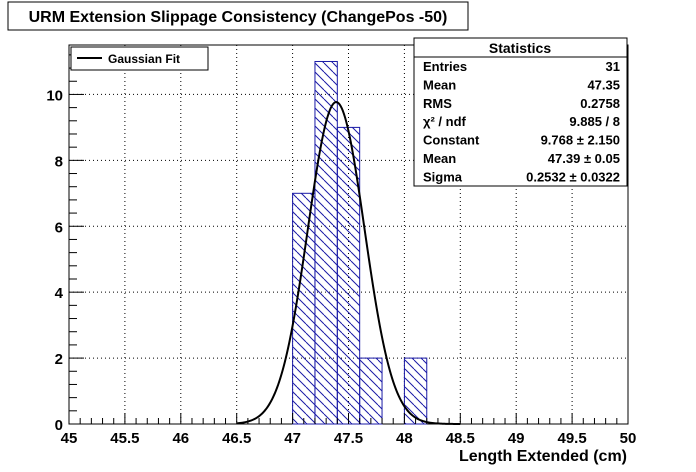 The height and width of the screenshot is (472, 696). Describe the element at coordinates (460, 438) in the screenshot. I see `x-tick-label: 48.5` at that location.